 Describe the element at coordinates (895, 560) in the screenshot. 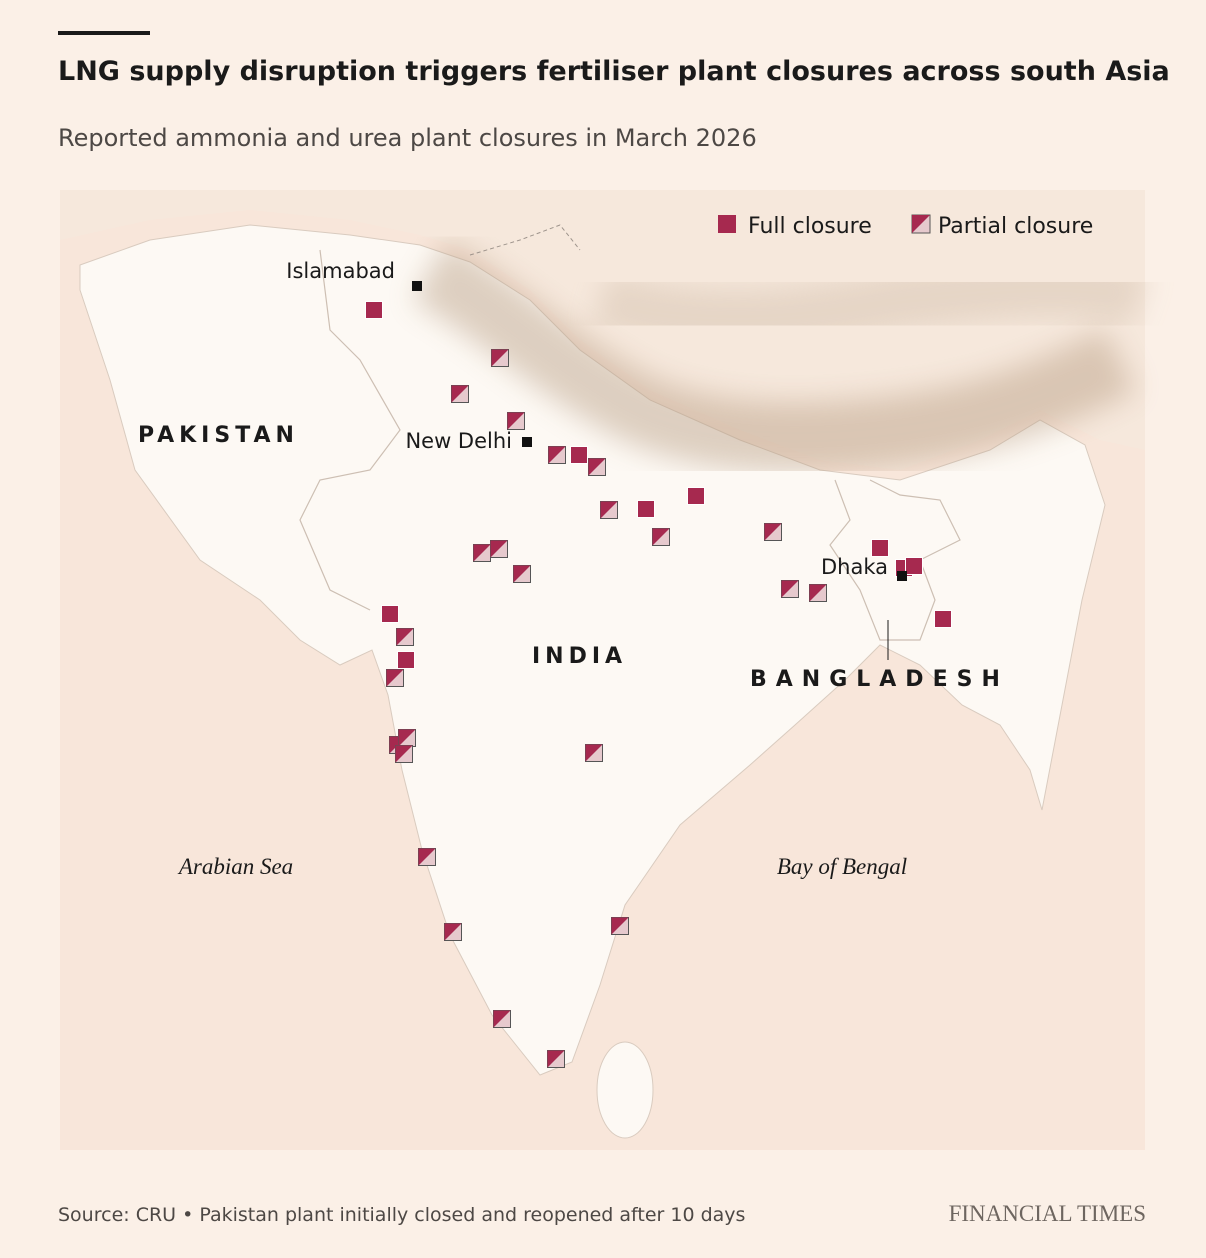

I see `bangladesh-border` at that location.